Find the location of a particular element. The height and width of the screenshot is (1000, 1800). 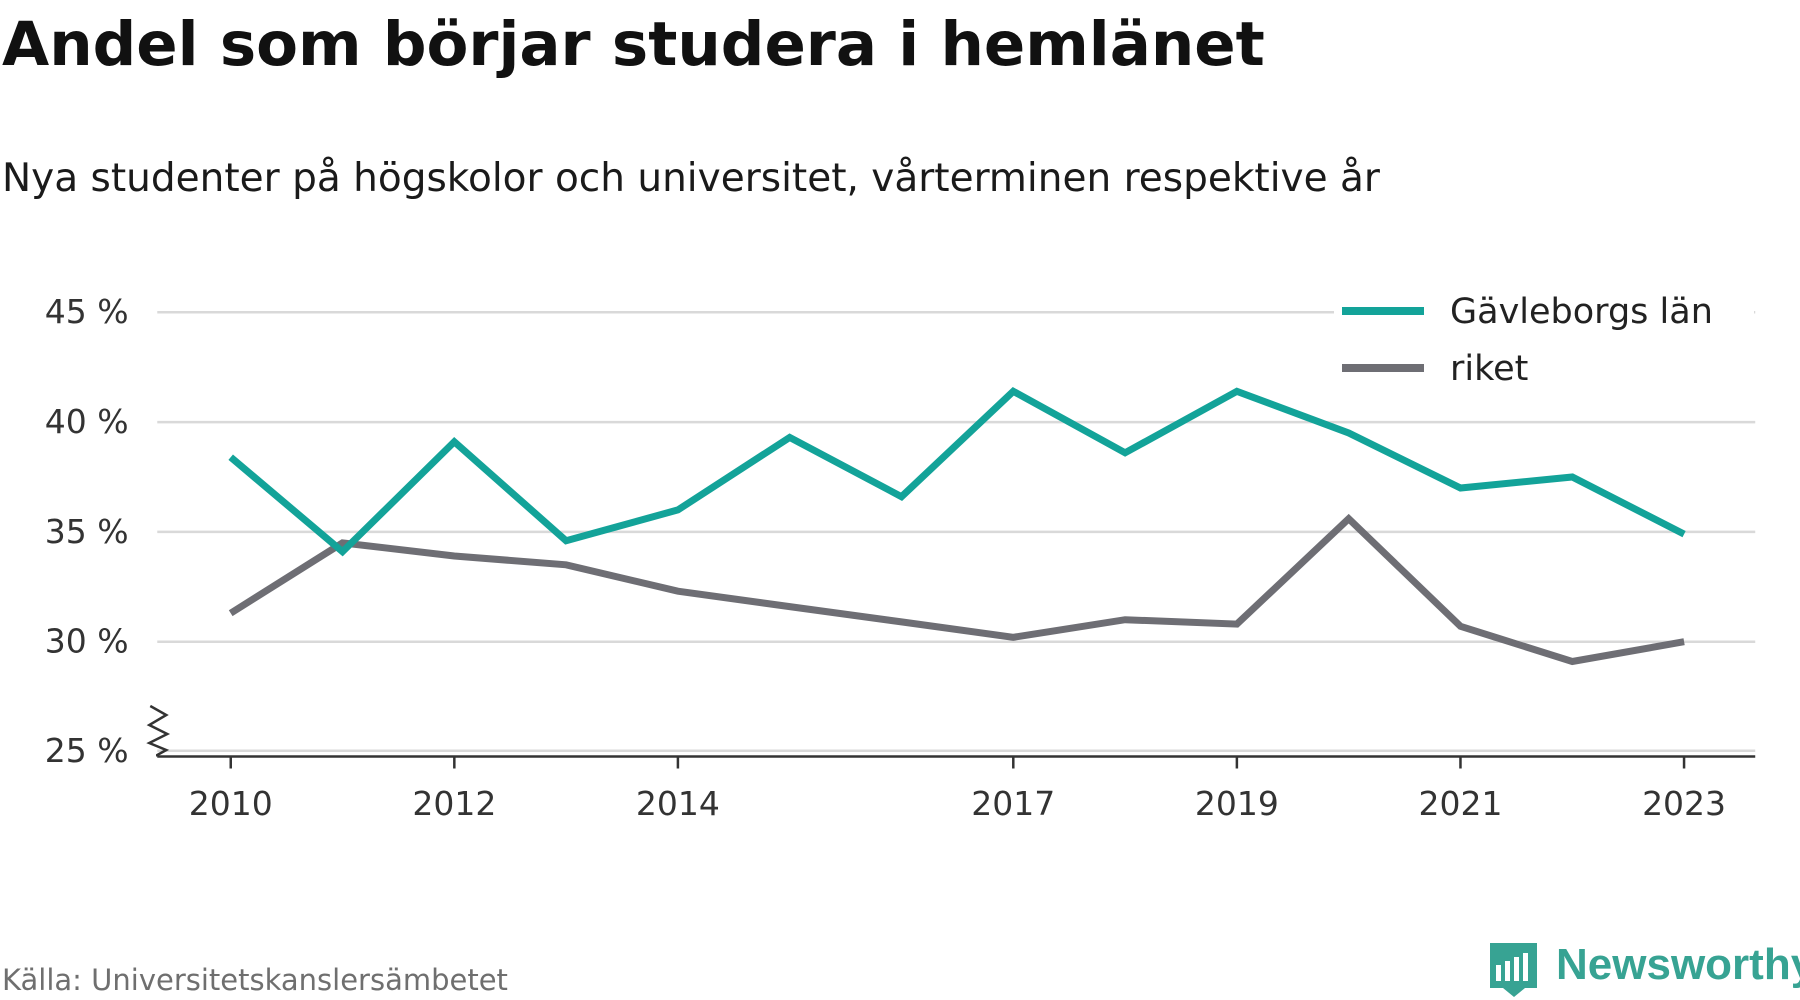

legend-label: Gävleborgs län is located at coordinates (1581, 312).